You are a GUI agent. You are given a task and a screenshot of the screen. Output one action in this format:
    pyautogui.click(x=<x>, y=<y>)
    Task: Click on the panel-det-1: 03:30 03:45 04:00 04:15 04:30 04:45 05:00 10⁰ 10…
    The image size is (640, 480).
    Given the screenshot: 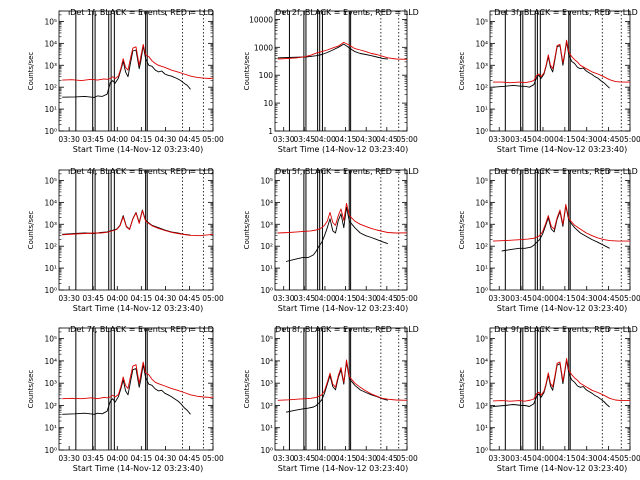 What is the action you would take?
    pyautogui.click(x=125, y=81)
    